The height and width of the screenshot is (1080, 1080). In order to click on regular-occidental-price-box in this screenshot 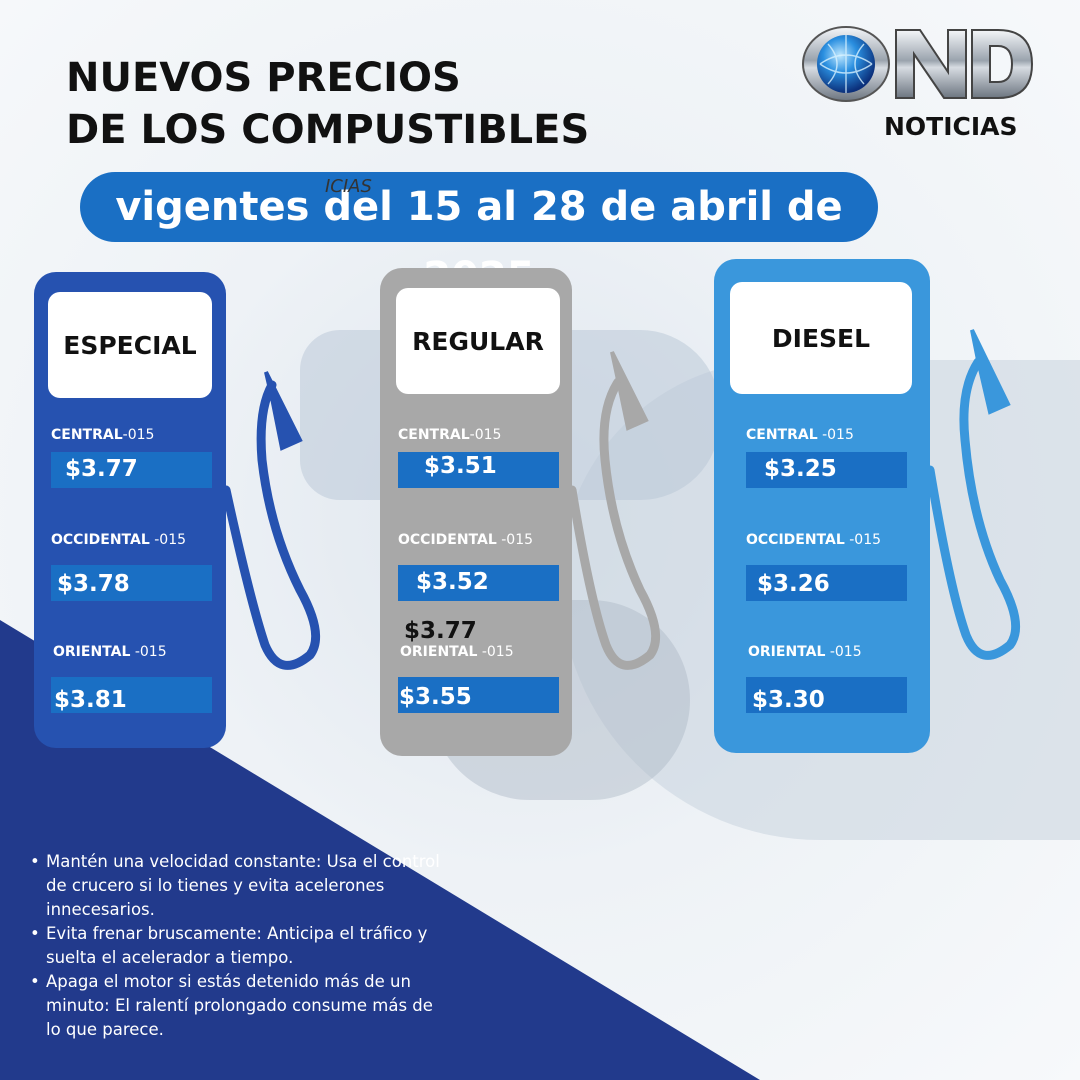, I will do `click(478, 583)`.